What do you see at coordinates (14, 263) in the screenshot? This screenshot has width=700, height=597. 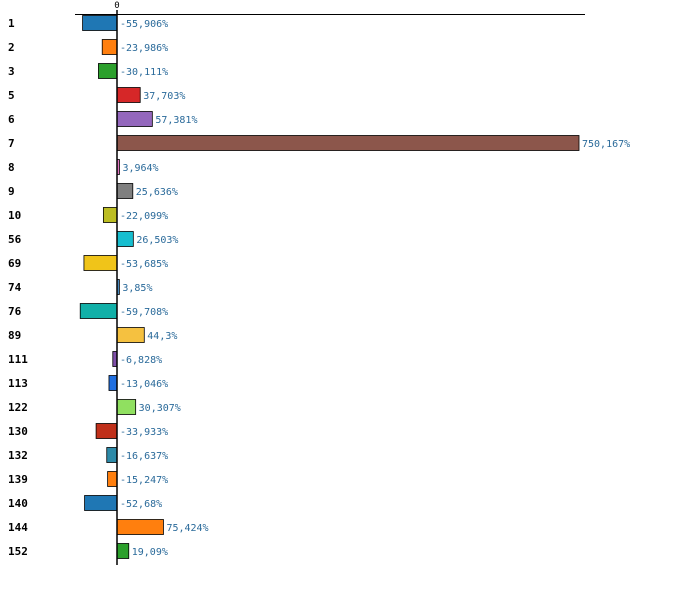 I see `category-label: 69` at bounding box center [14, 263].